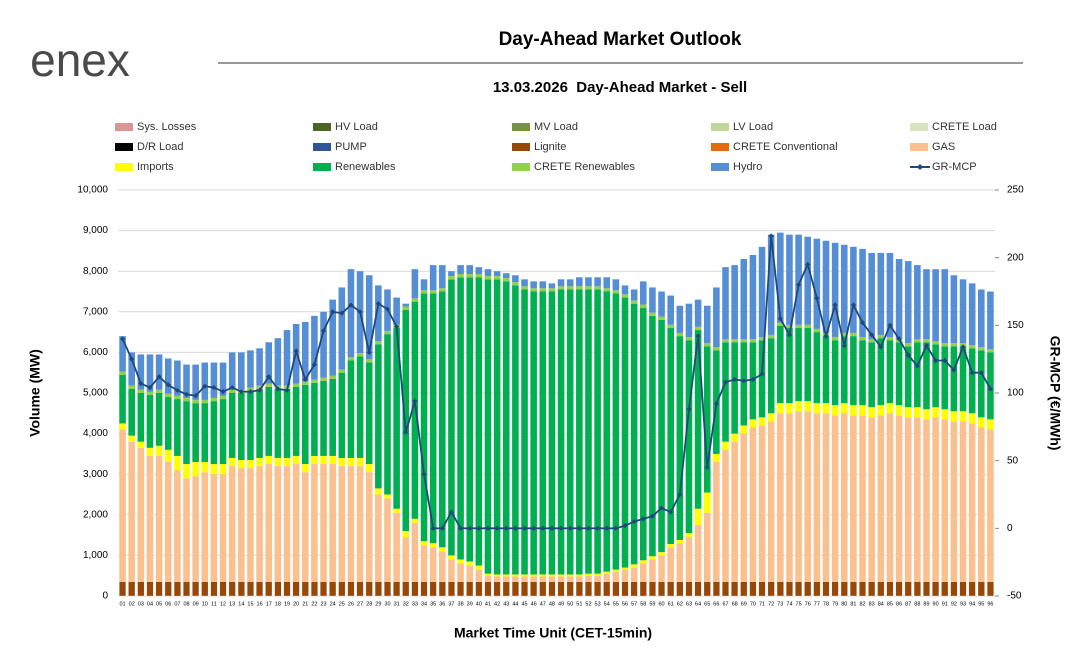 Image resolution: width=1078 pixels, height=656 pixels. I want to click on y-axis-label: Volume (MW), so click(35, 393).